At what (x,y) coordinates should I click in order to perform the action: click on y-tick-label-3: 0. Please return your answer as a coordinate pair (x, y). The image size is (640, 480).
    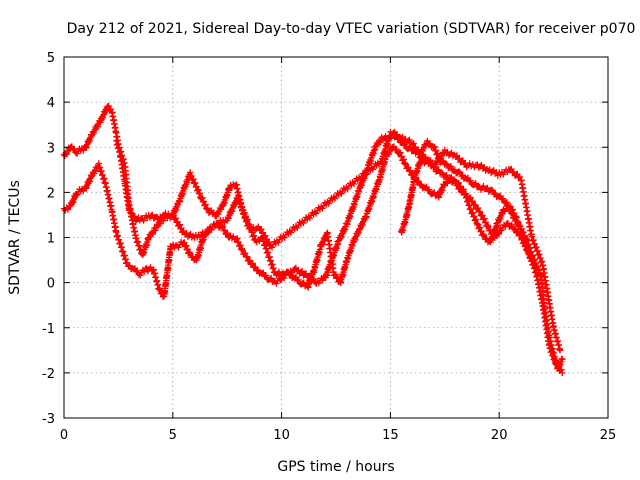
    Looking at the image, I should click on (51, 284).